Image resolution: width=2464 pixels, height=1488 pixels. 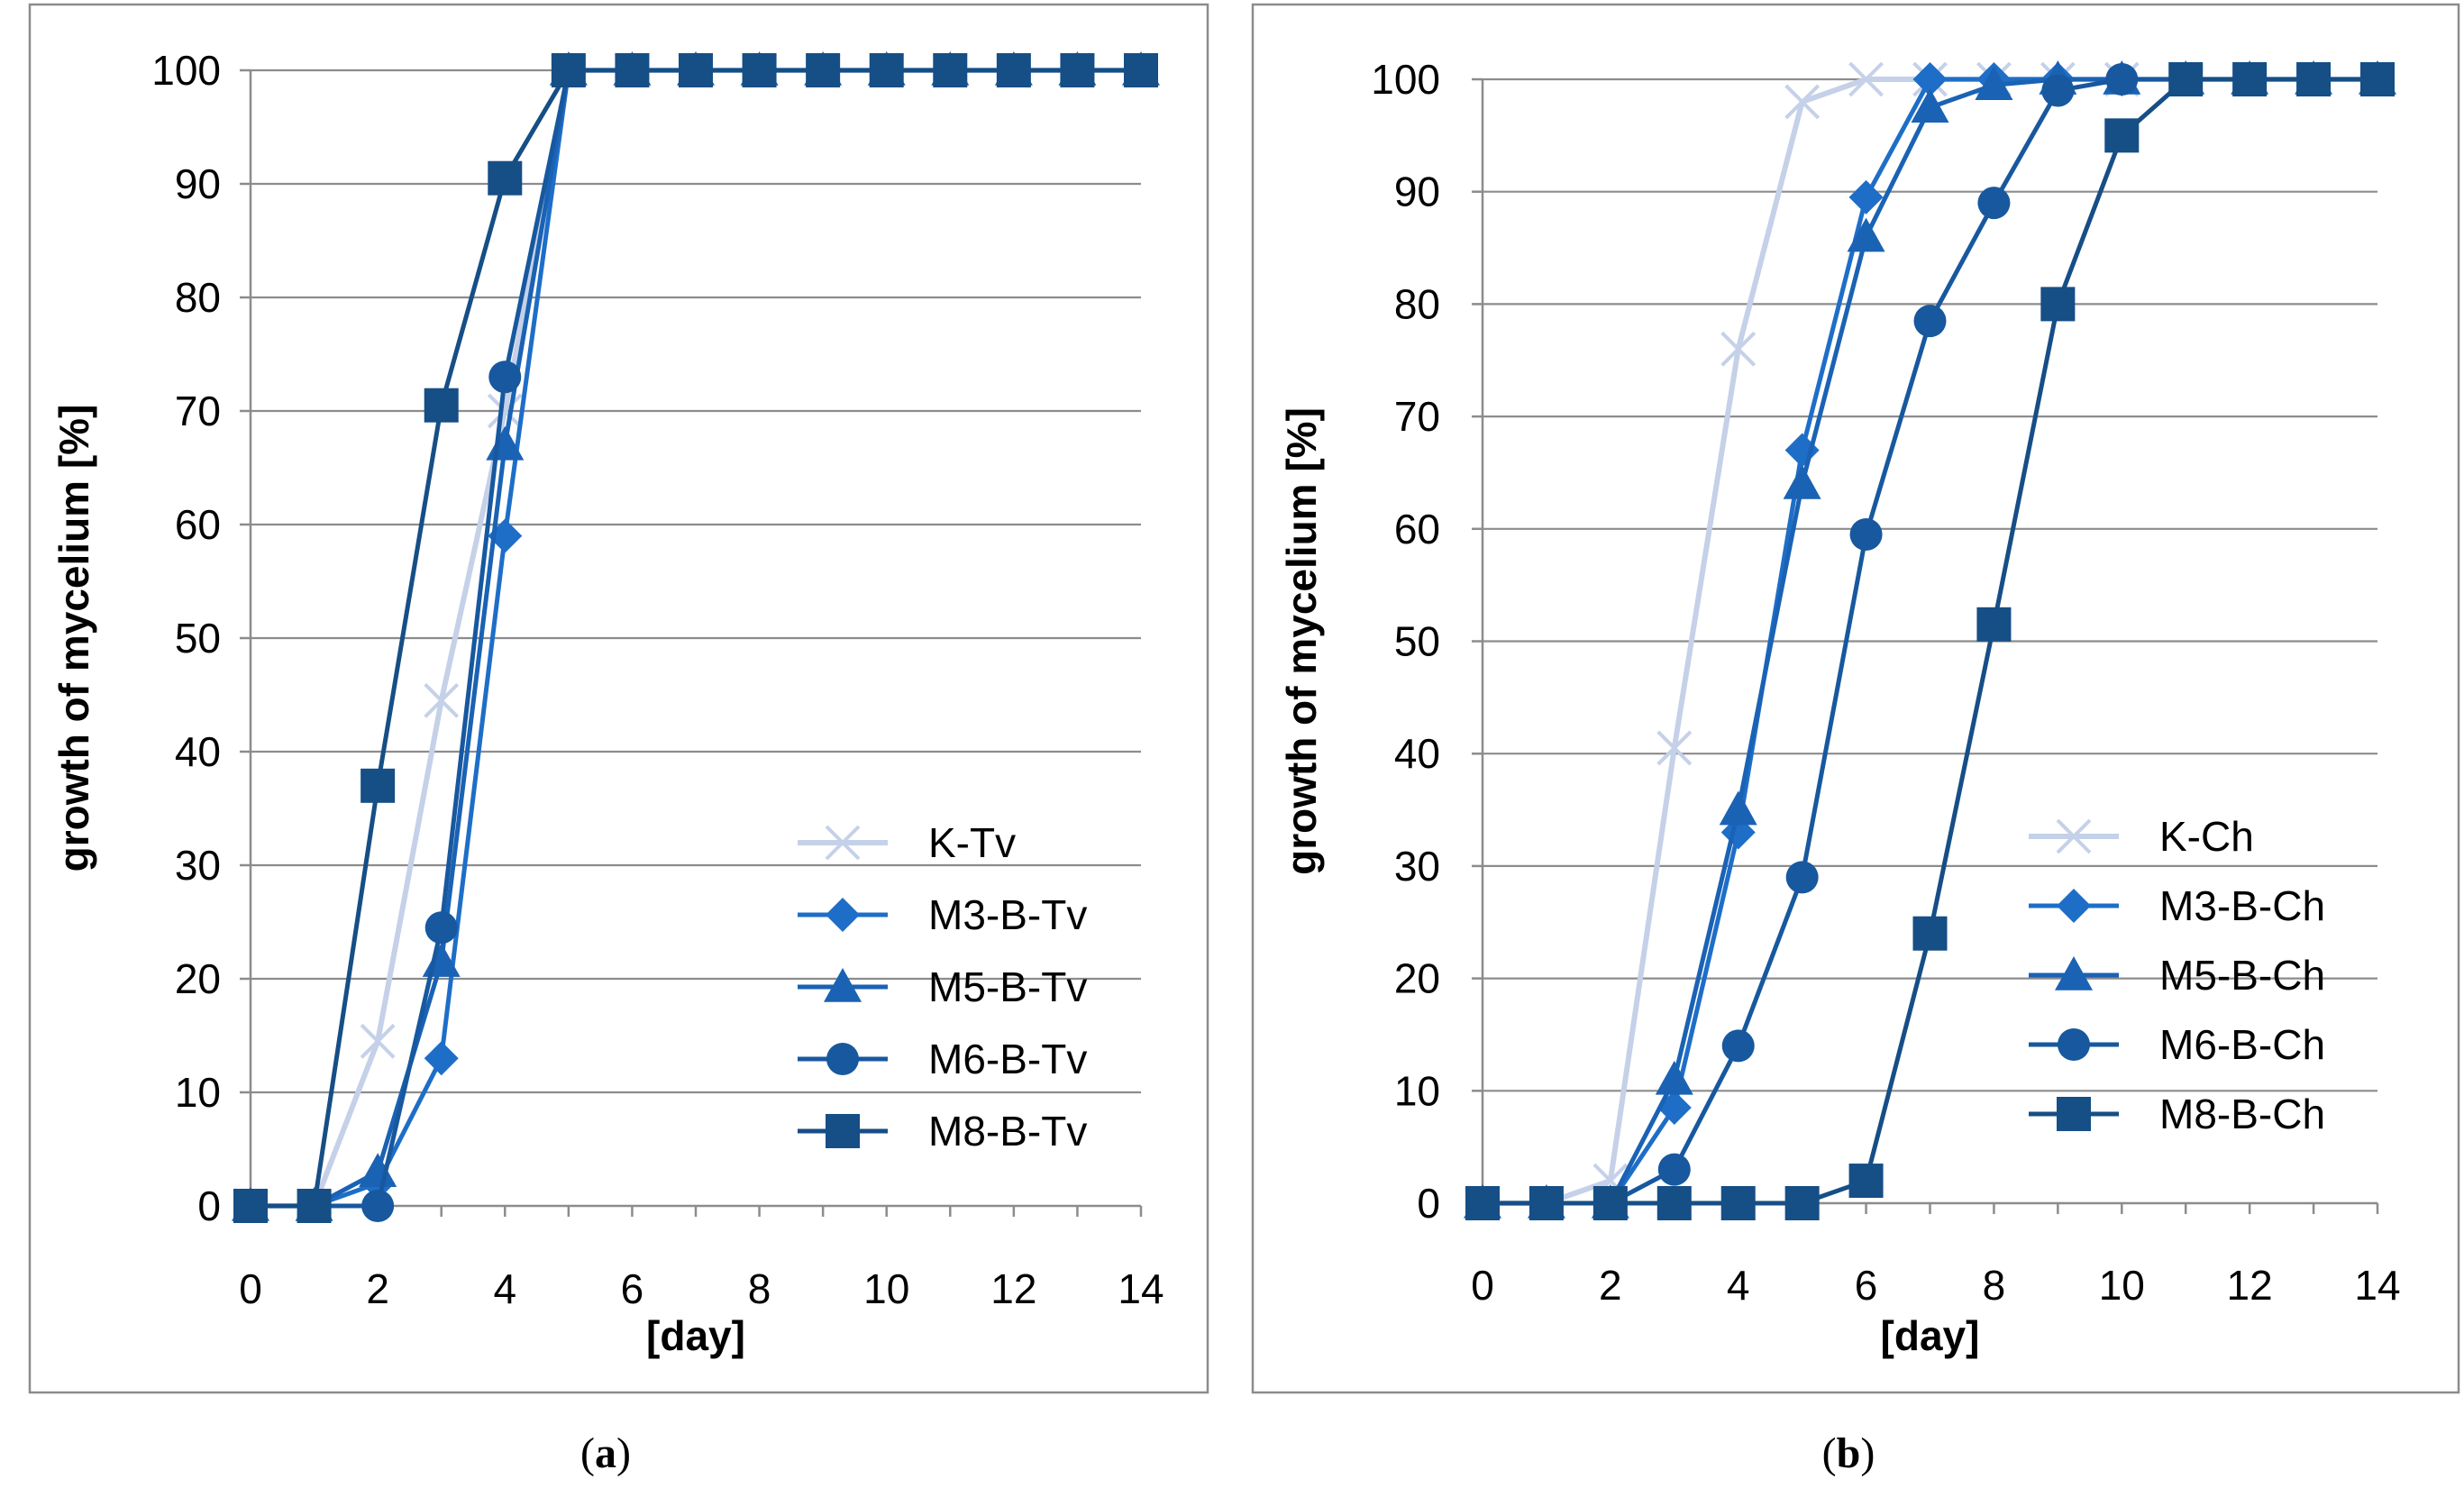 What do you see at coordinates (2242, 1044) in the screenshot?
I see `legend-label: M6-B-Ch` at bounding box center [2242, 1044].